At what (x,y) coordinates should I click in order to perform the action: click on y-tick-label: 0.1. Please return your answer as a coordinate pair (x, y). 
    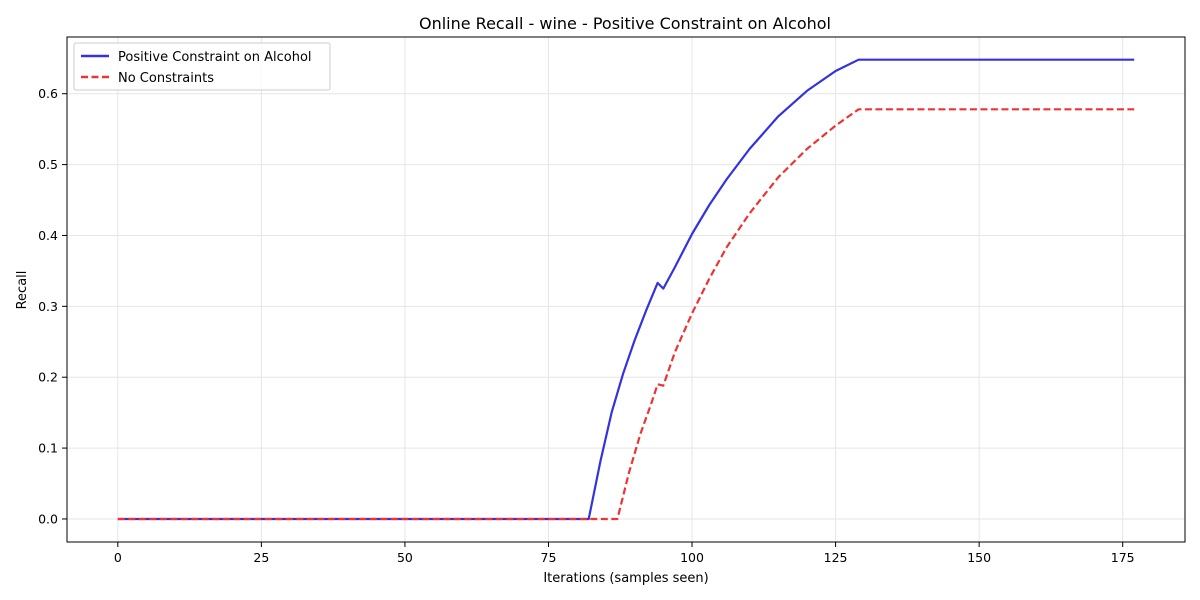
    Looking at the image, I should click on (48, 448).